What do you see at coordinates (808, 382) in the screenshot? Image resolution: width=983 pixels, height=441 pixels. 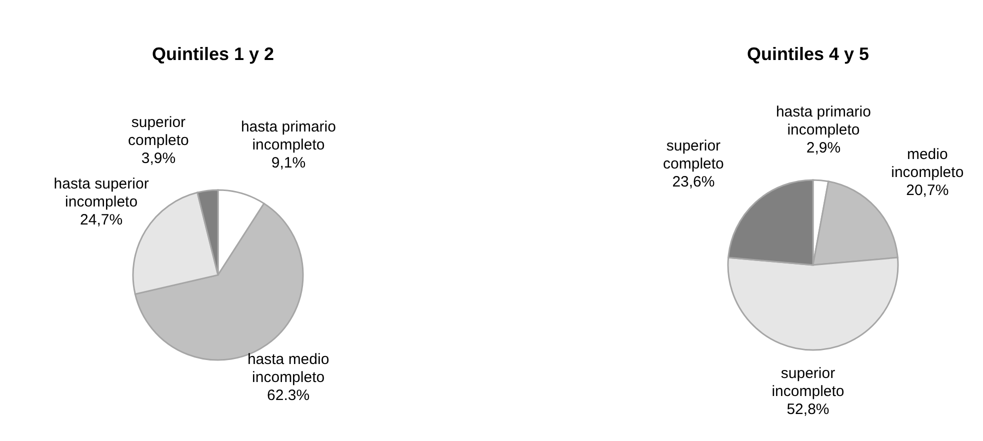 I see `slice-label: superior incompleto` at bounding box center [808, 382].